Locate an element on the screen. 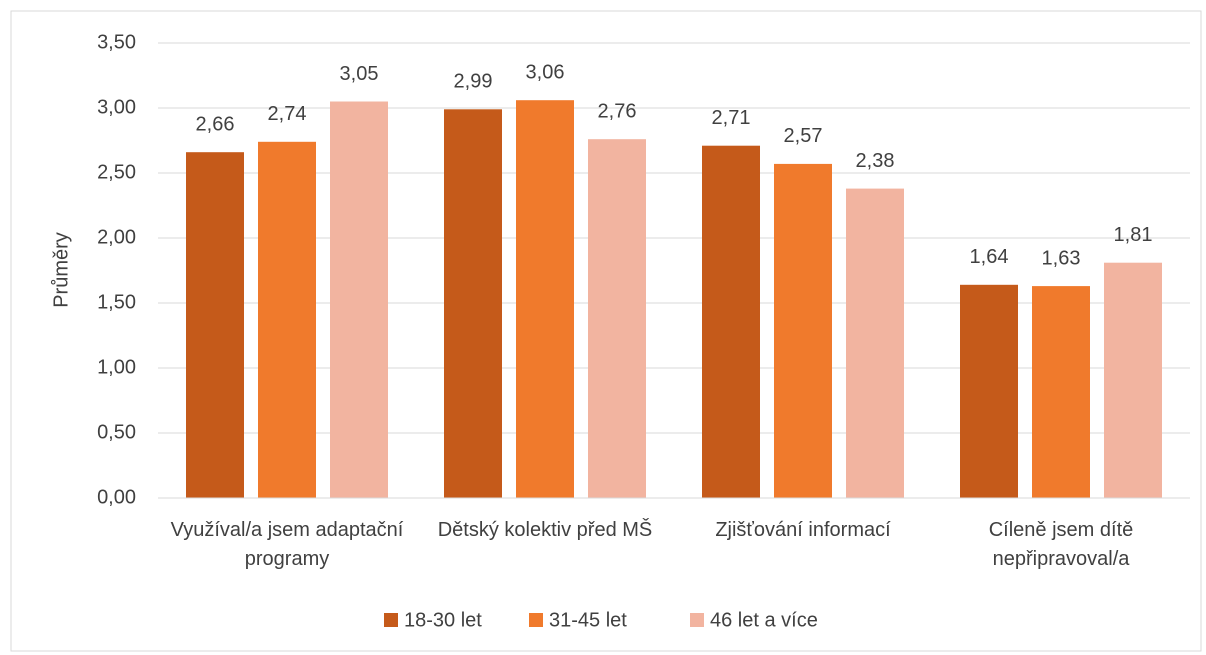 The width and height of the screenshot is (1206, 655). y-tick-label: 1,00 is located at coordinates (116, 367).